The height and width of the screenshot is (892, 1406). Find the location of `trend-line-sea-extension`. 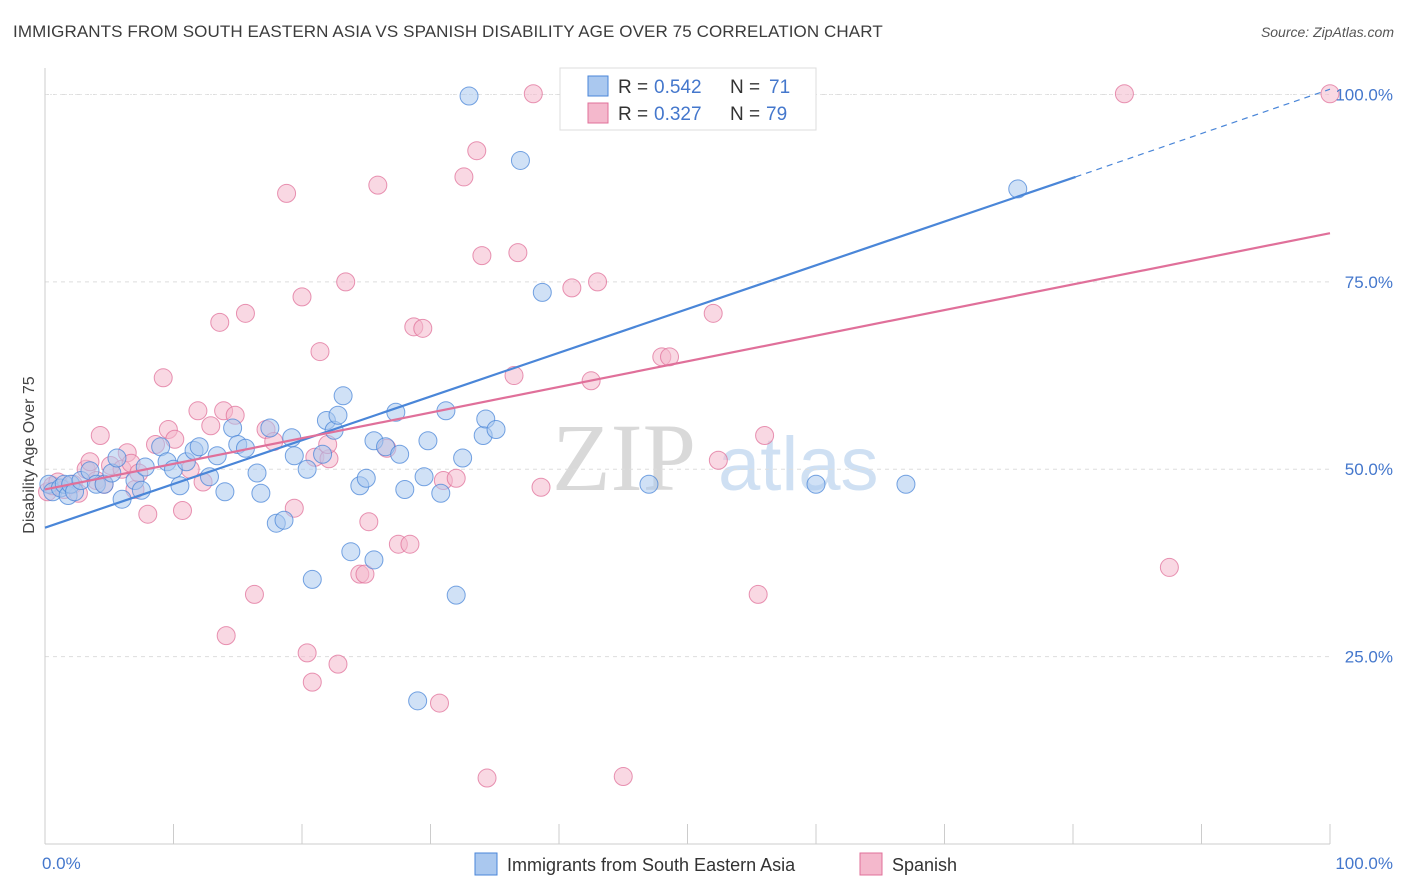

trend-line-sea-extension is located at coordinates (1203, 133).